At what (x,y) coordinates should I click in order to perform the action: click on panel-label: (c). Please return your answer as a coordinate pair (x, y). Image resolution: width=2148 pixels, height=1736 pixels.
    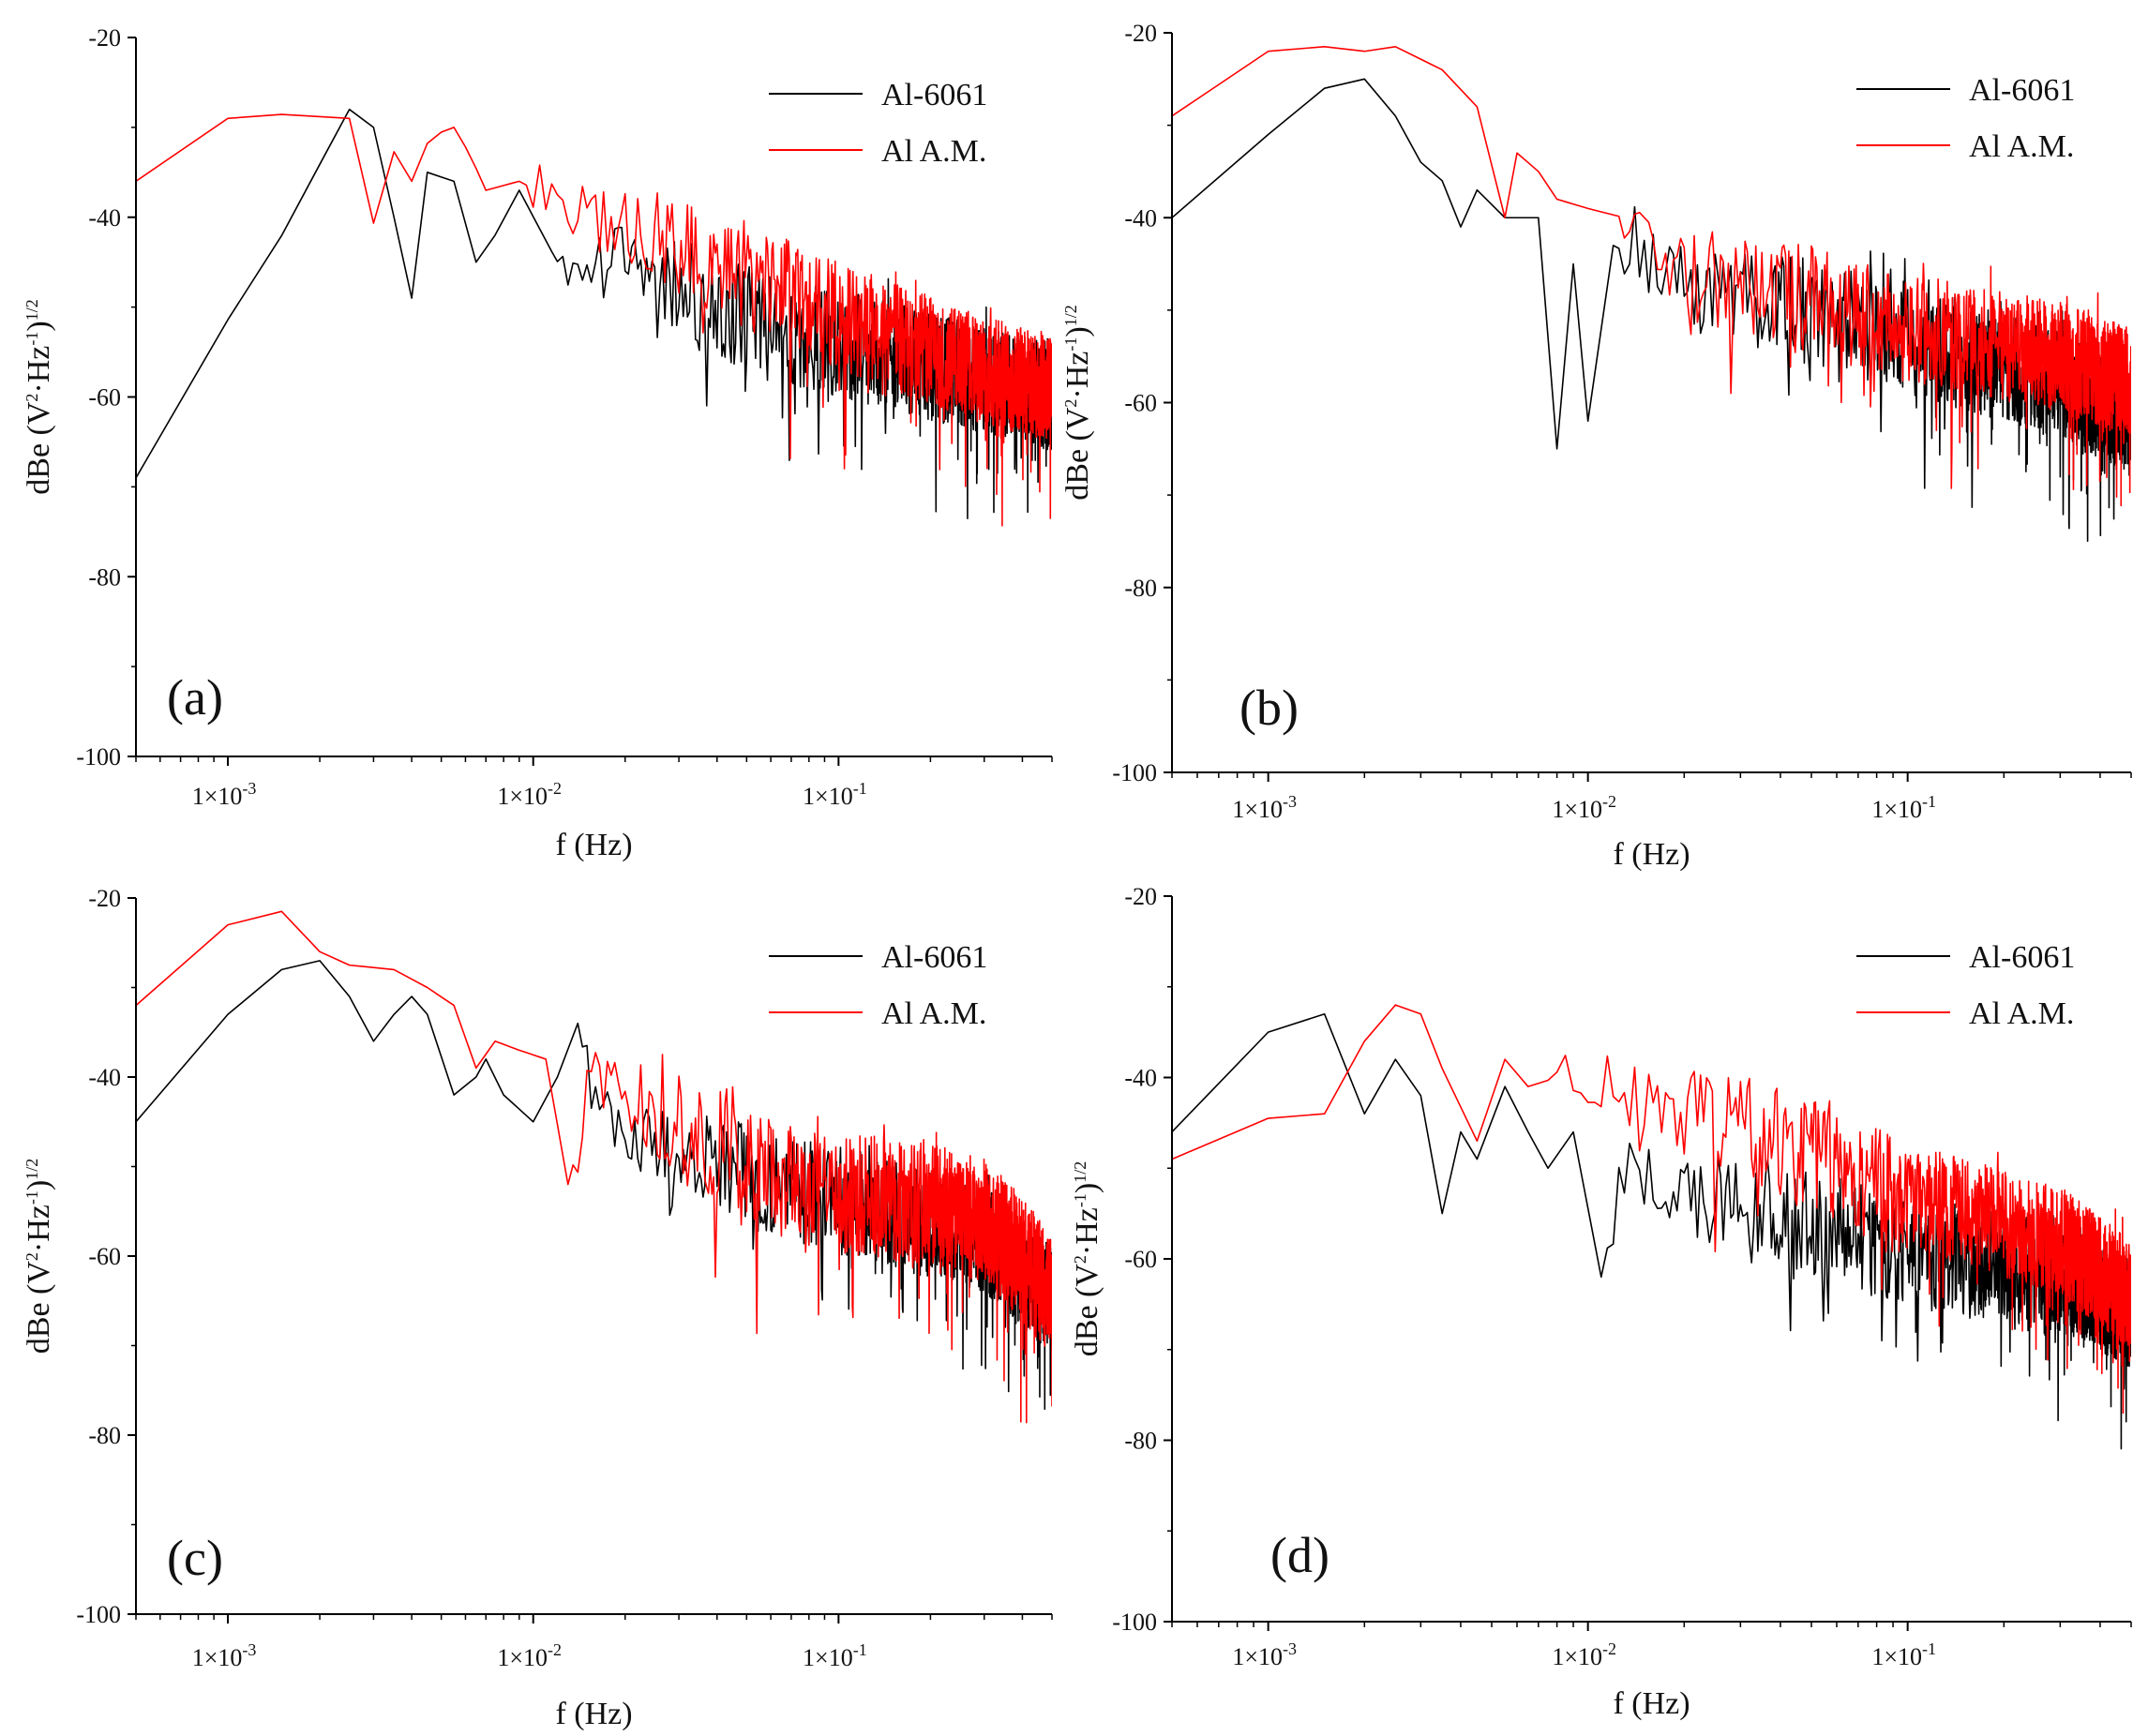
    Looking at the image, I should click on (195, 1558).